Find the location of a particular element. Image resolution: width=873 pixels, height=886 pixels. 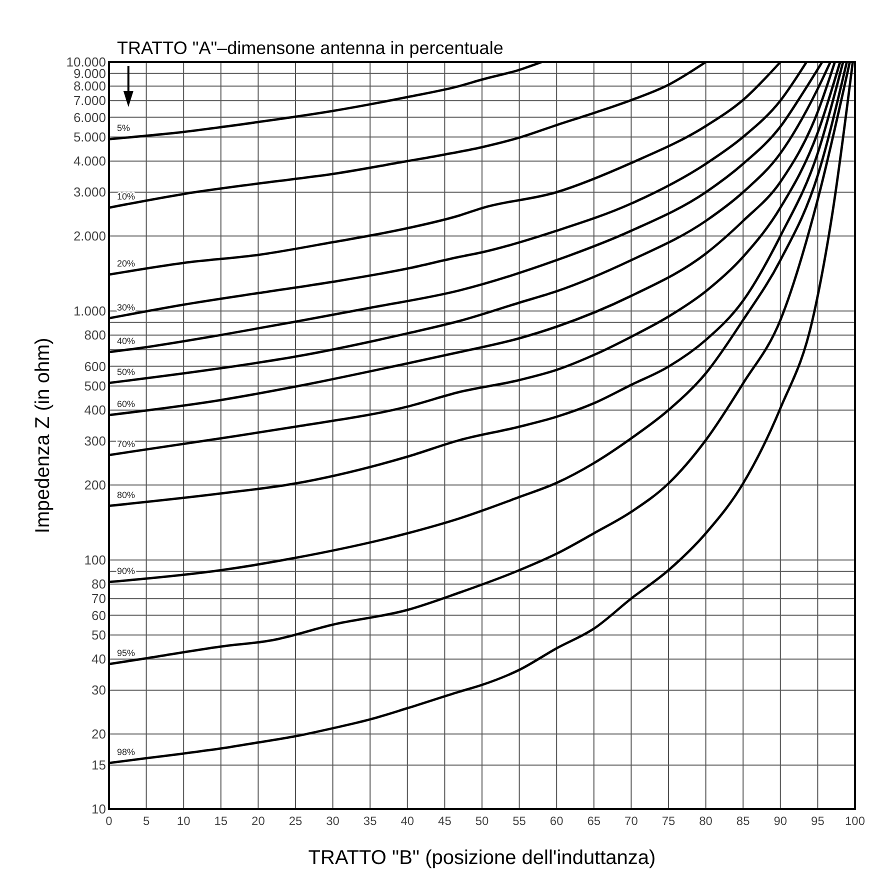

chart-title: TRATTO "A"–dimensone antenna in percentuale is located at coordinates (310, 48).